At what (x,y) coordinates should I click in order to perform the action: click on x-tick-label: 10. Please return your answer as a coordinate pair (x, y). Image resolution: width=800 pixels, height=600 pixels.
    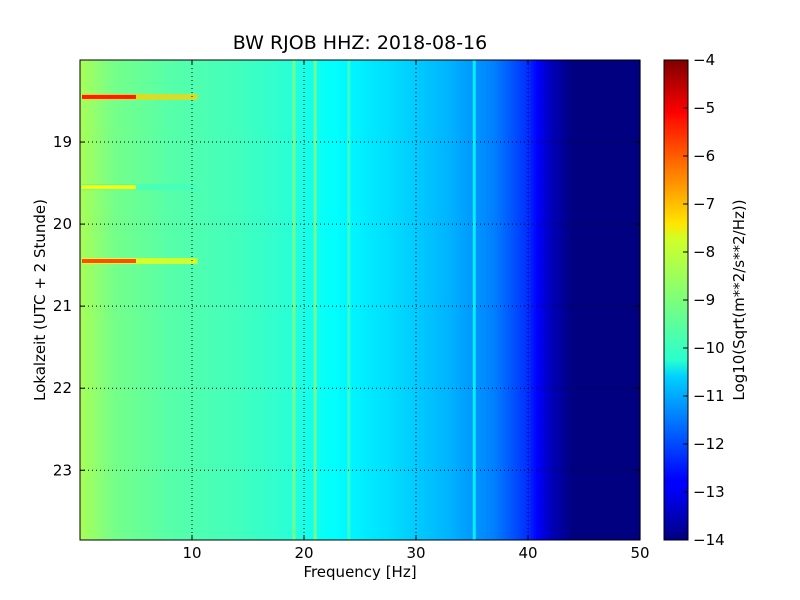
    Looking at the image, I should click on (191, 553).